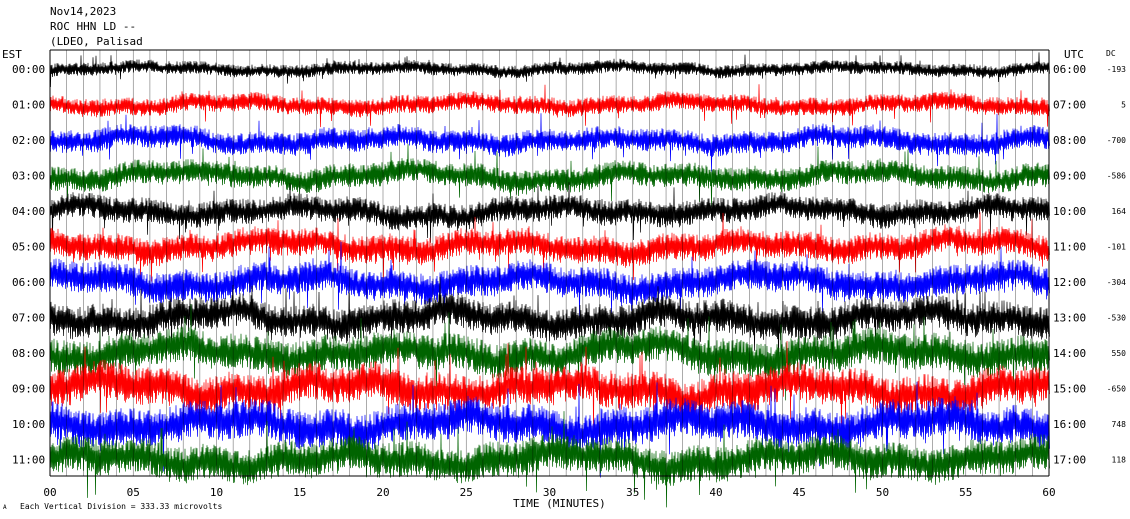 The width and height of the screenshot is (1130, 519). What do you see at coordinates (28, 176) in the screenshot?
I see `est-hour-label: 03:00` at bounding box center [28, 176].